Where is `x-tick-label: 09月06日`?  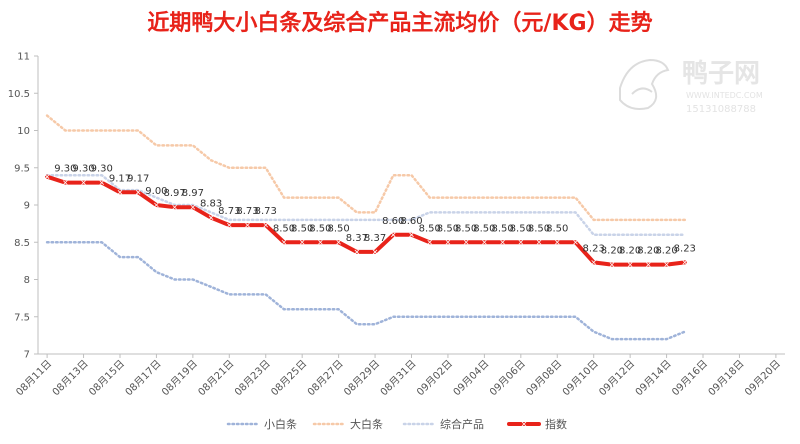
x-tick-label: 09月06日 is located at coordinates (507, 378).